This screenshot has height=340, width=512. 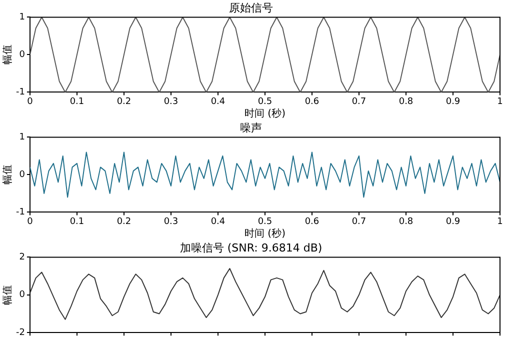 What do you see at coordinates (251, 7) in the screenshot?
I see `chart-title: 原始信号` at bounding box center [251, 7].